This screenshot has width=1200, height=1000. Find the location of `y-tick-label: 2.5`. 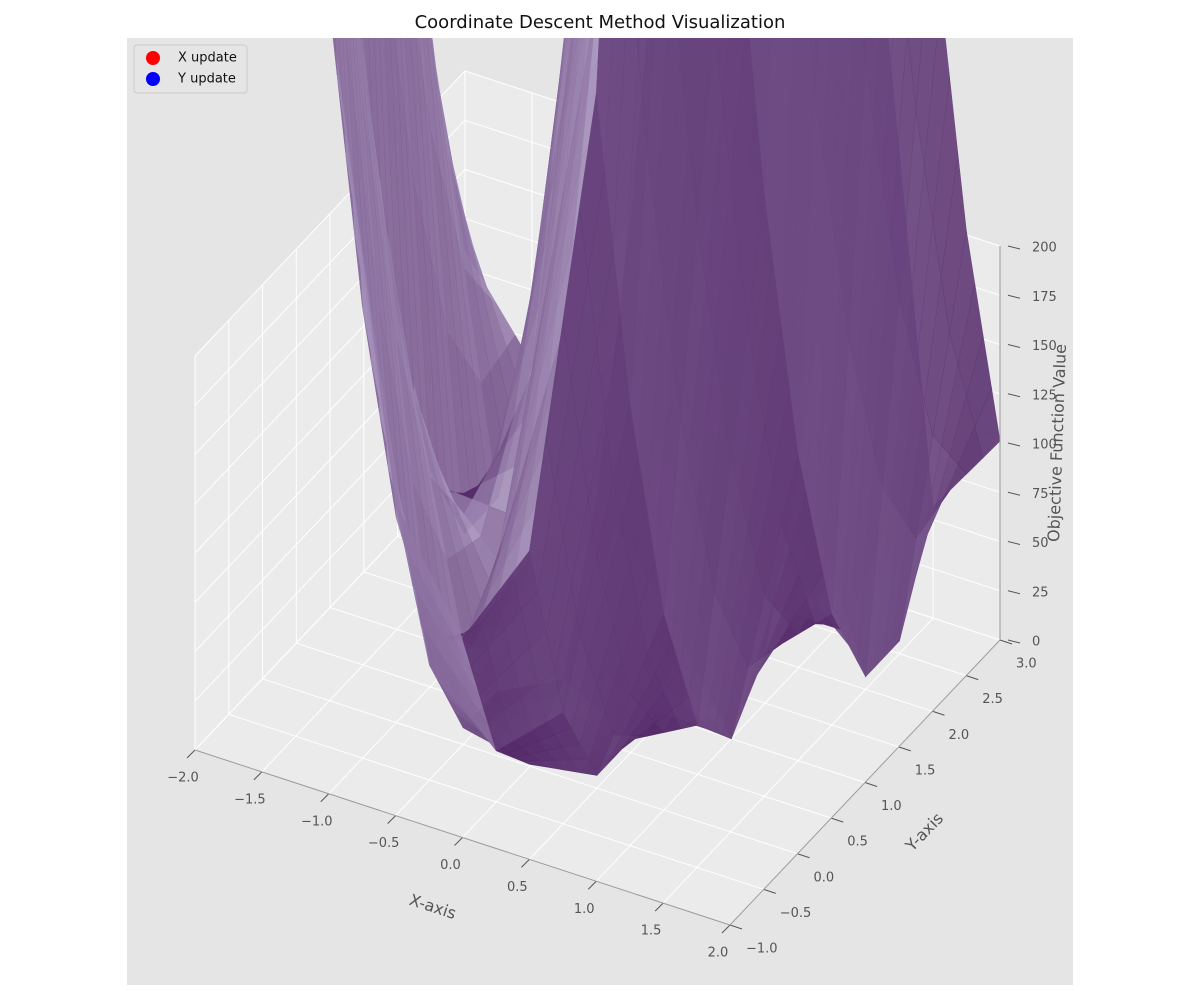

y-tick-label: 2.5 is located at coordinates (992, 699).